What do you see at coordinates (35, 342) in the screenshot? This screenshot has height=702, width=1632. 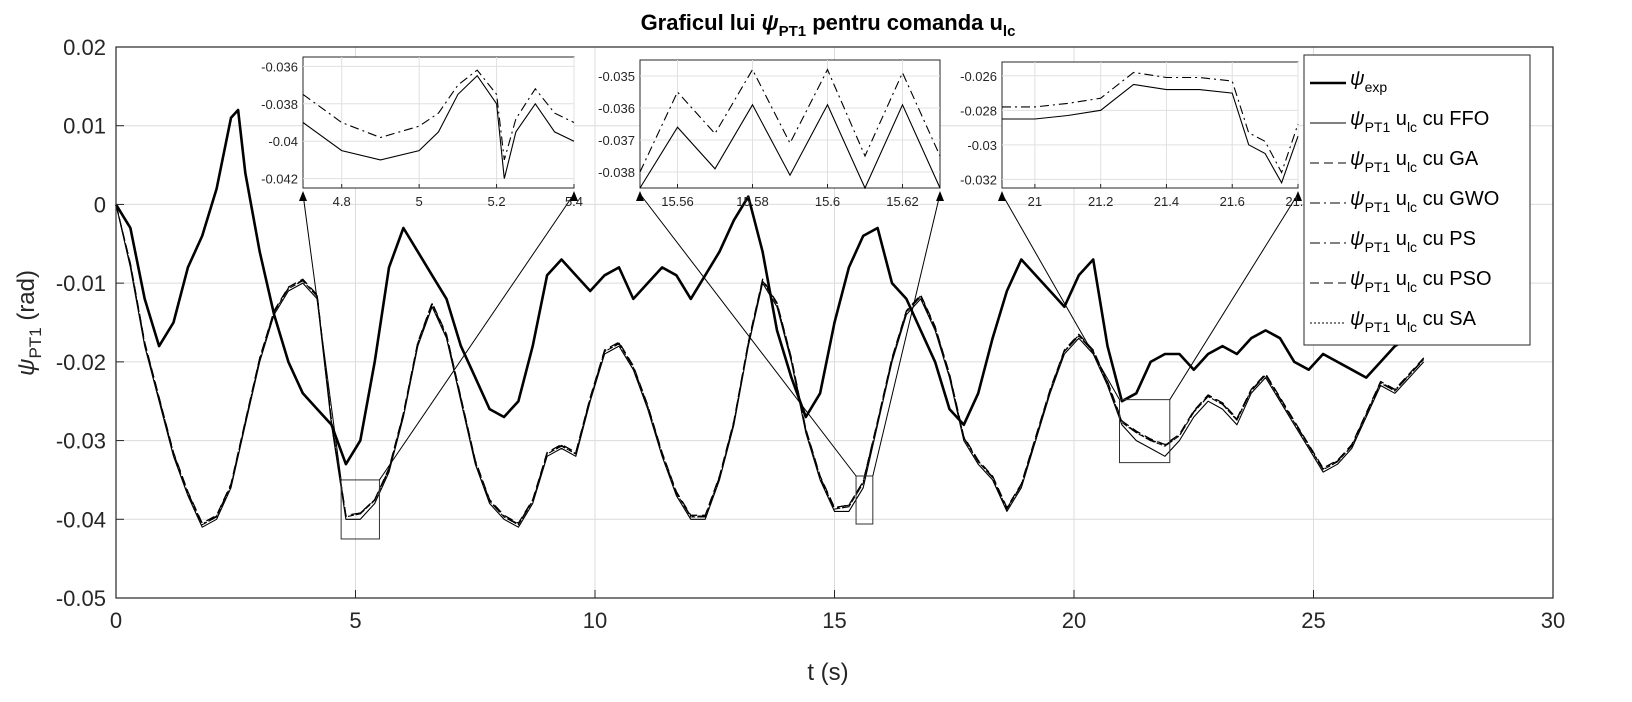 I see `y-axis-label-sub: PT1` at bounding box center [35, 342].